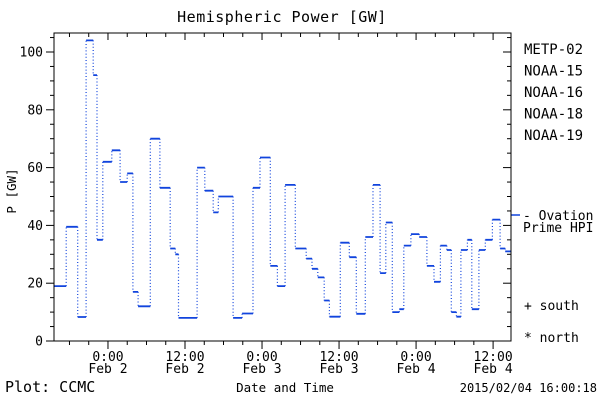  What do you see at coordinates (528, 388) in the screenshot?
I see `plot-timestamp: 2015/02/04 16:00:18` at bounding box center [528, 388].